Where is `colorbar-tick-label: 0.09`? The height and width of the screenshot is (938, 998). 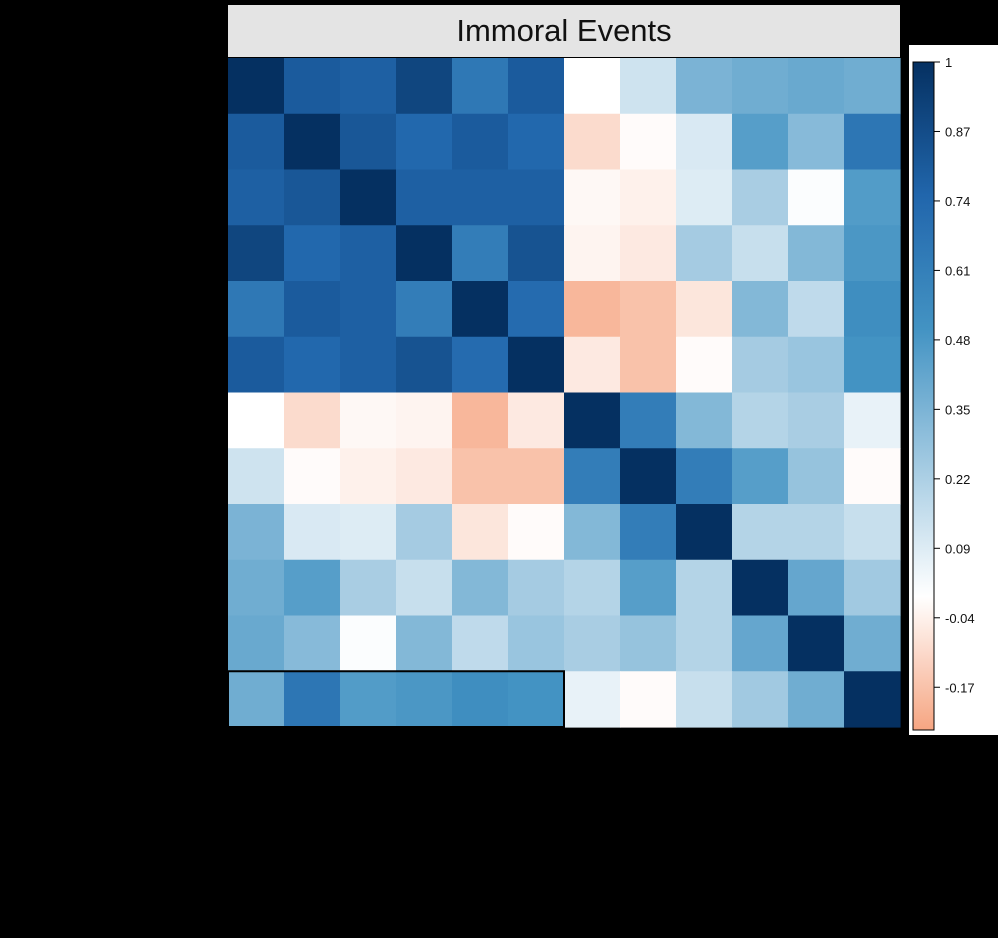
colorbar-tick-label: 0.09 is located at coordinates (957, 548).